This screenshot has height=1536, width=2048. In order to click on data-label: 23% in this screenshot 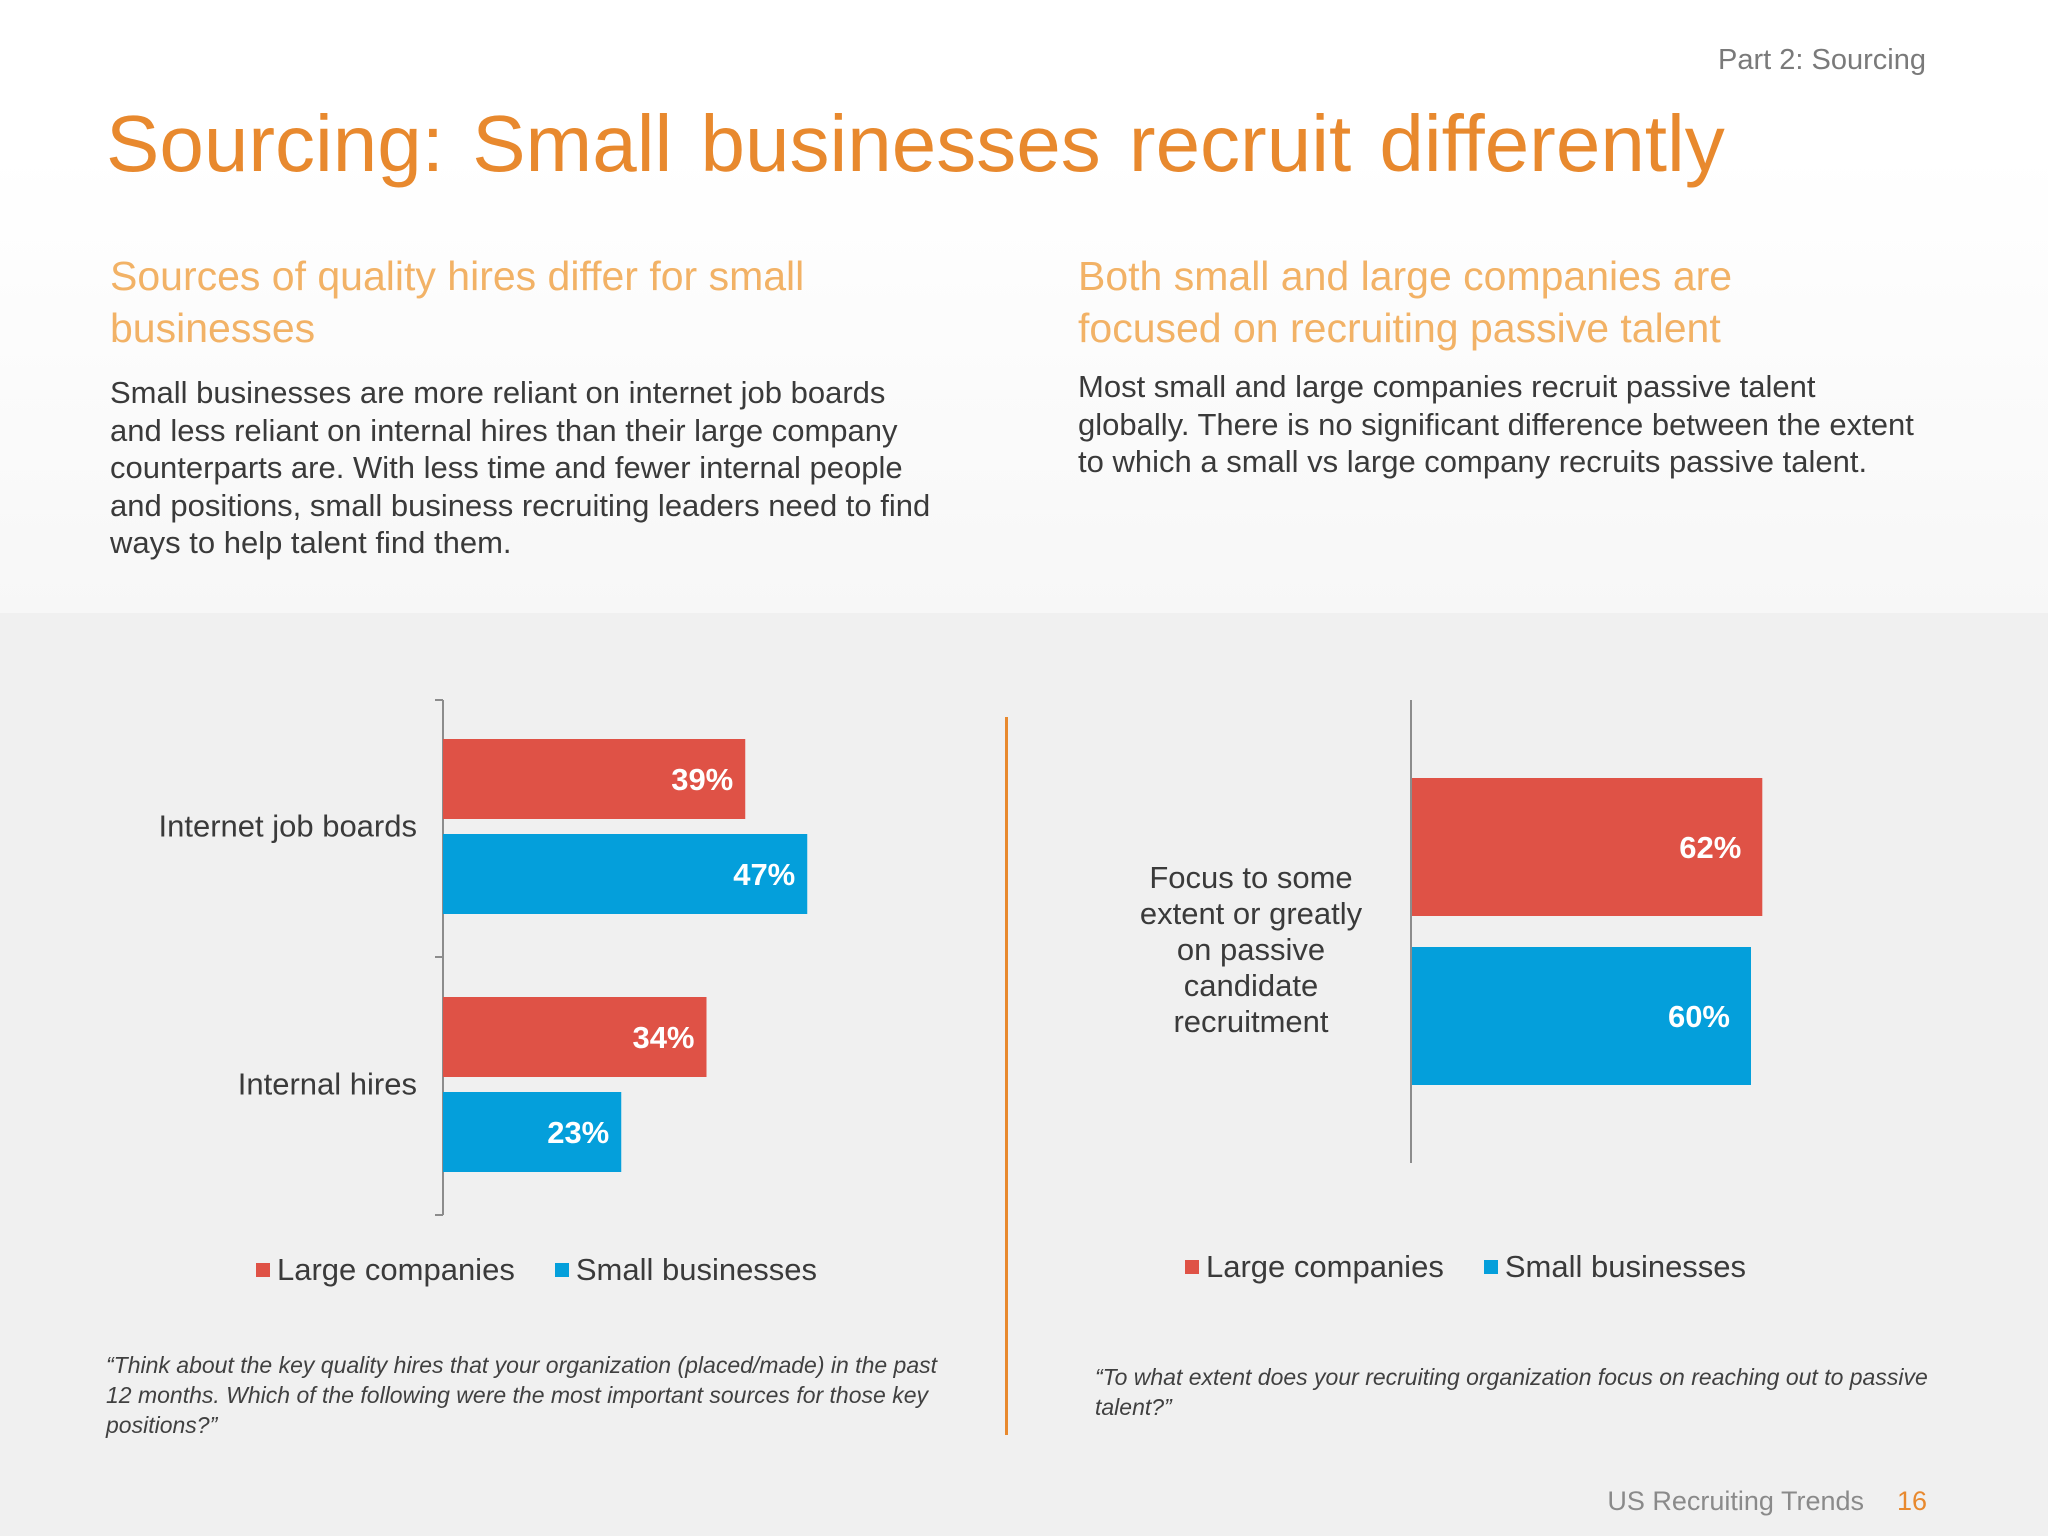, I will do `click(578, 1132)`.